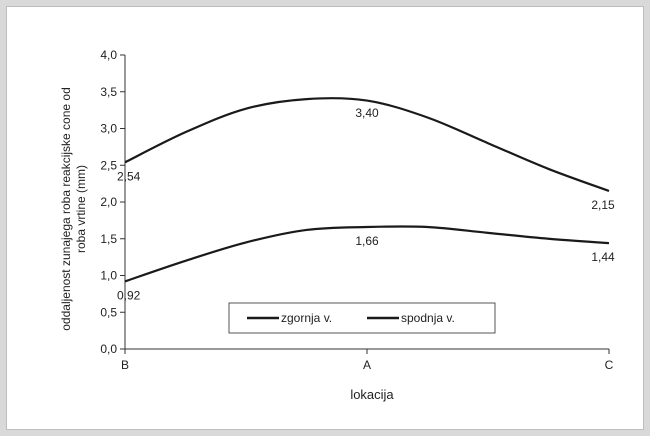 The image size is (650, 436). What do you see at coordinates (108, 349) in the screenshot?
I see `y-tick-label: 0,0` at bounding box center [108, 349].